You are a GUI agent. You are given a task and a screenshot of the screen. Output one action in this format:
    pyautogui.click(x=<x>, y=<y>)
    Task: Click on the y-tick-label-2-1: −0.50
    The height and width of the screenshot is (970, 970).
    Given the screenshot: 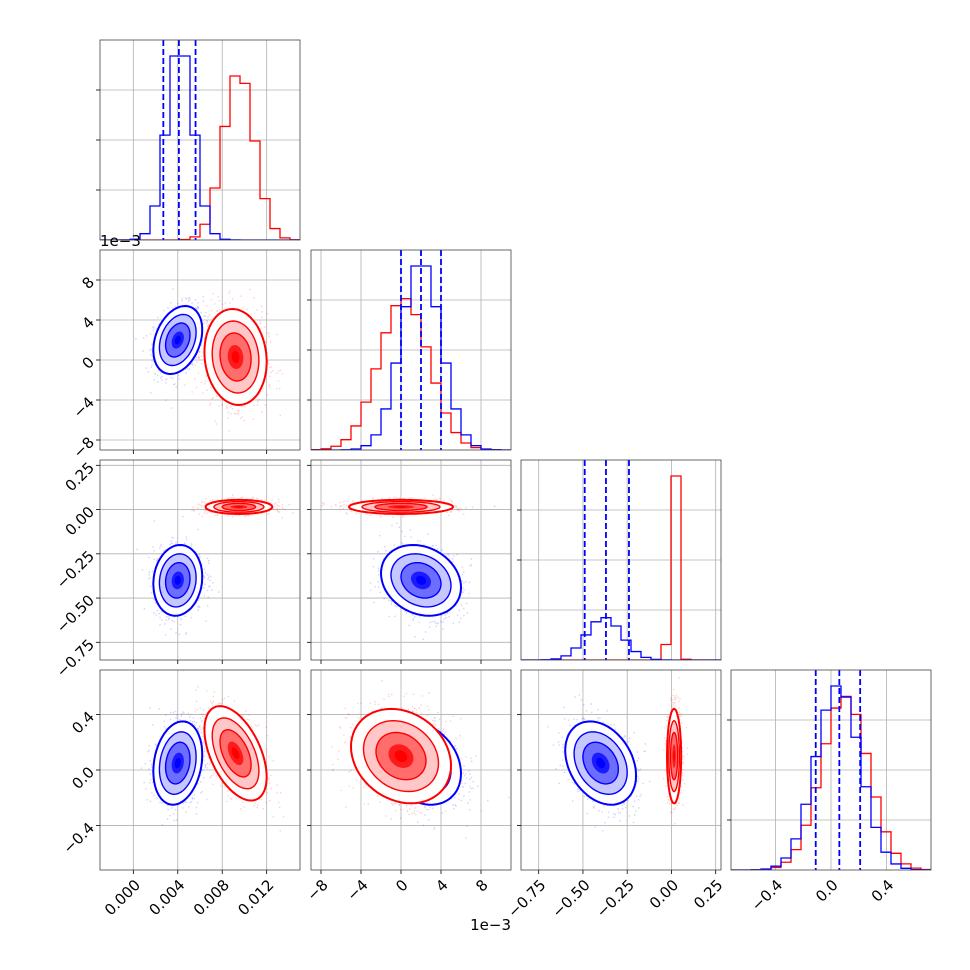 What is the action you would take?
    pyautogui.click(x=75, y=613)
    